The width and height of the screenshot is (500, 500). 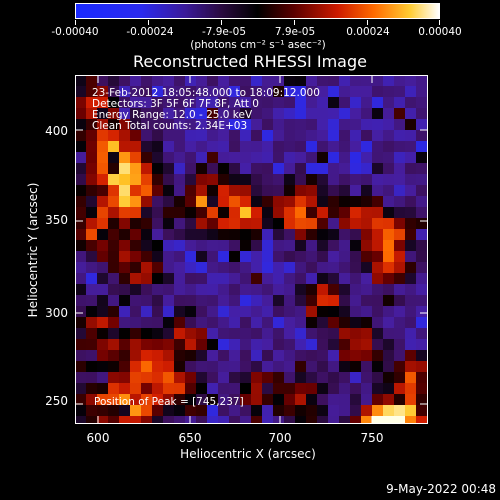 What do you see at coordinates (148, 22) in the screenshot?
I see `colorbar-tick` at bounding box center [148, 22].